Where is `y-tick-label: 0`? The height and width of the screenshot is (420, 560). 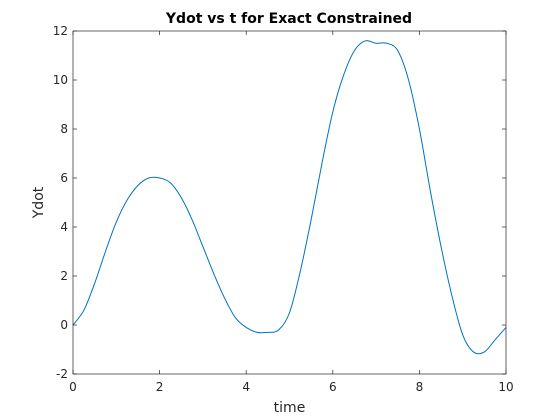
y-tick-label: 0 is located at coordinates (64, 325).